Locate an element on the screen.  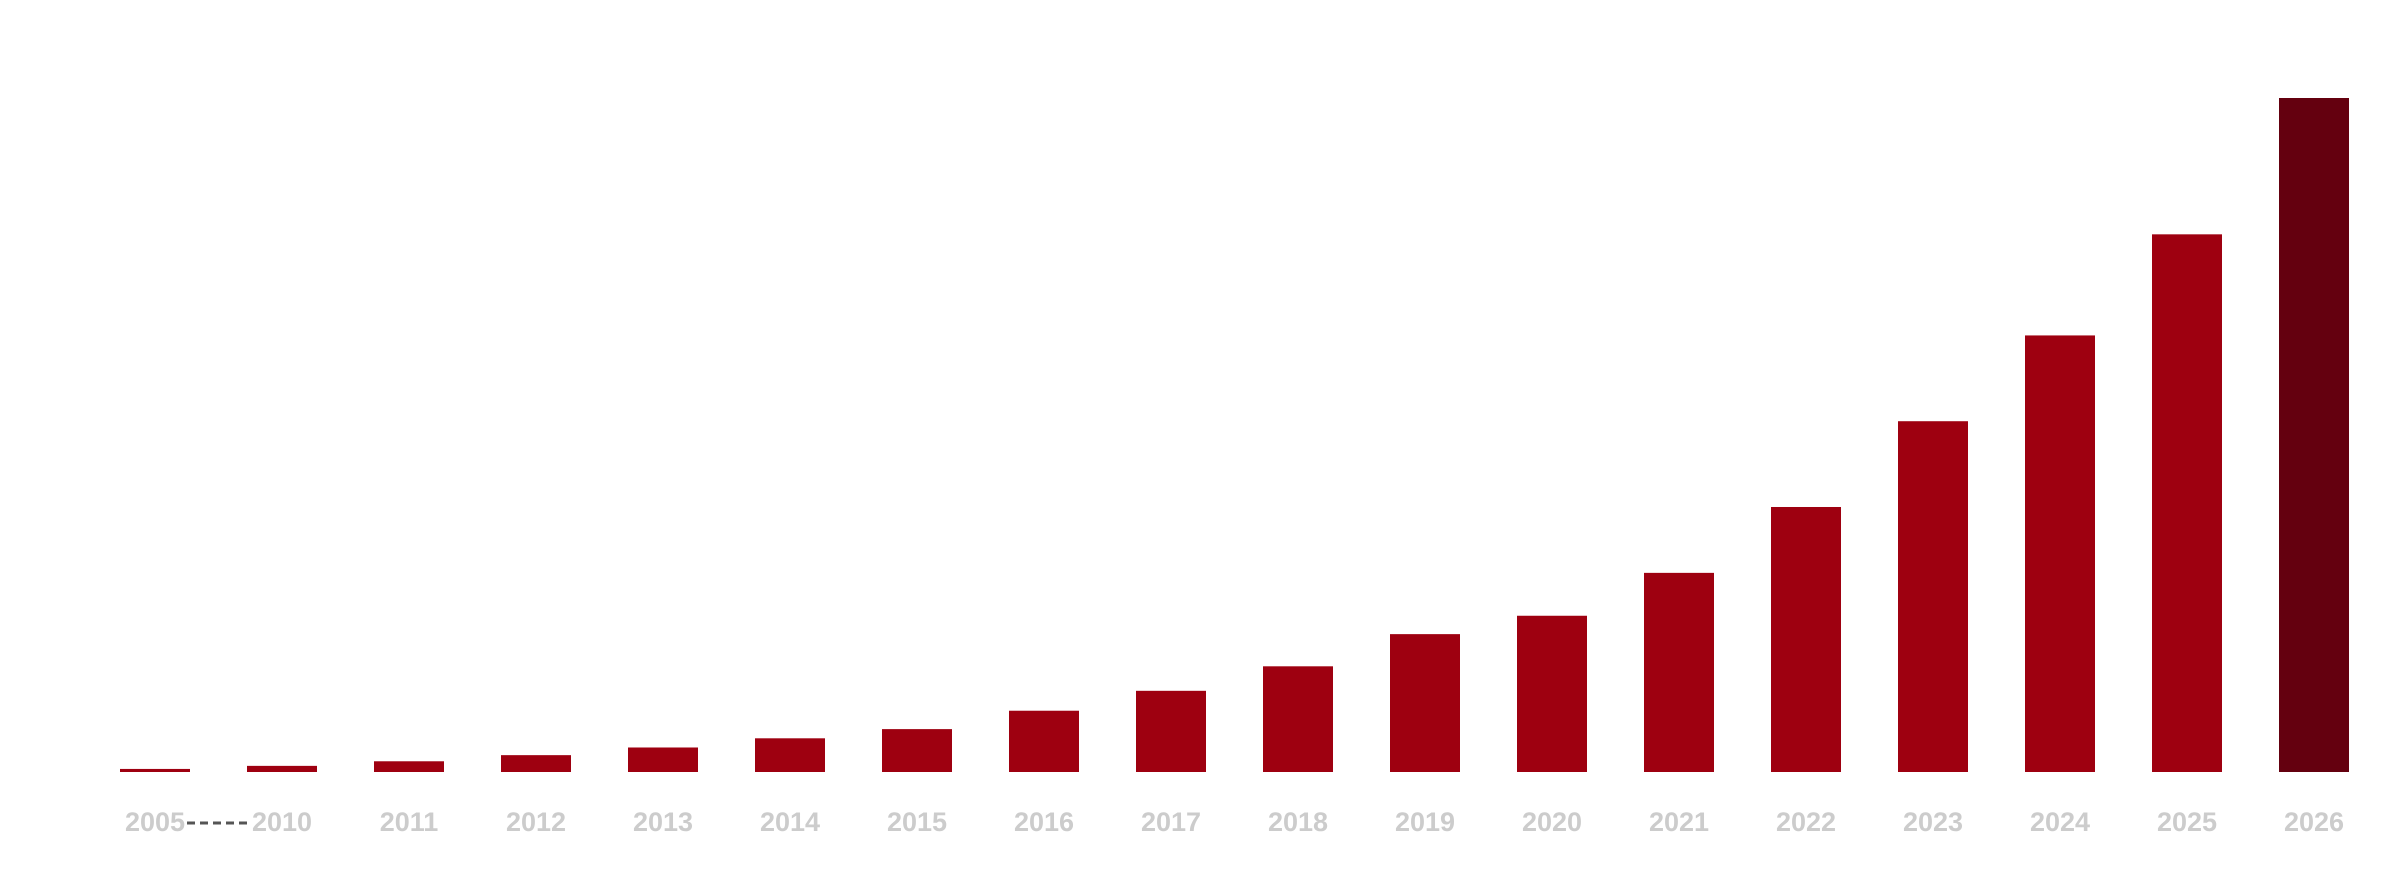
x-tick-label: 2012 is located at coordinates (536, 822).